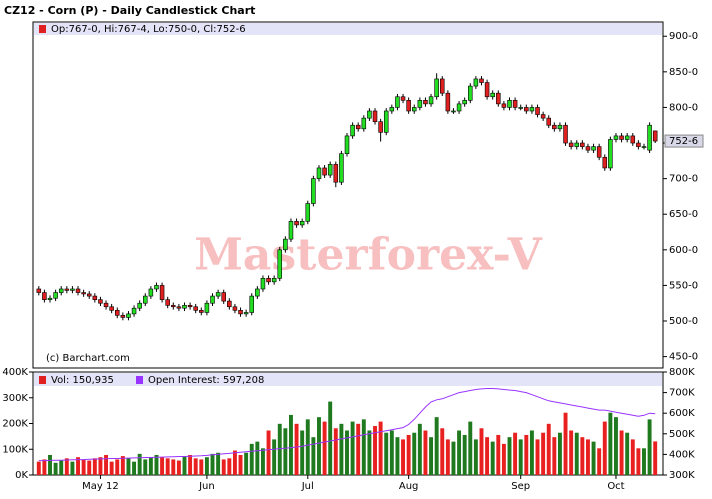  I want to click on y2-tick-label: 500K, so click(682, 434).